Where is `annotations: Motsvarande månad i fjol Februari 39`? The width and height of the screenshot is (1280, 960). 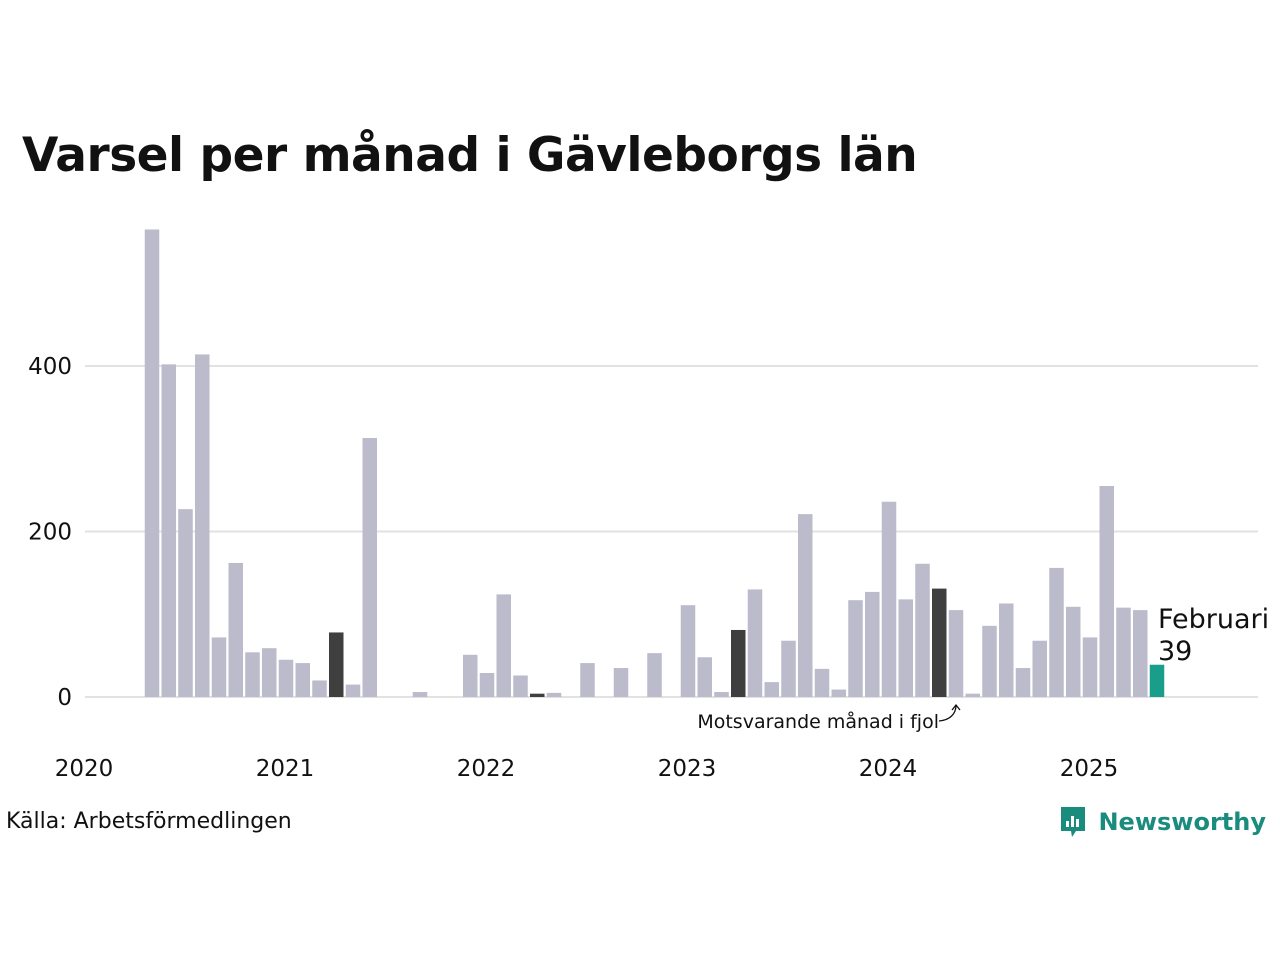
annotations: Motsvarande månad i fjol Februari 39 is located at coordinates (983, 668).